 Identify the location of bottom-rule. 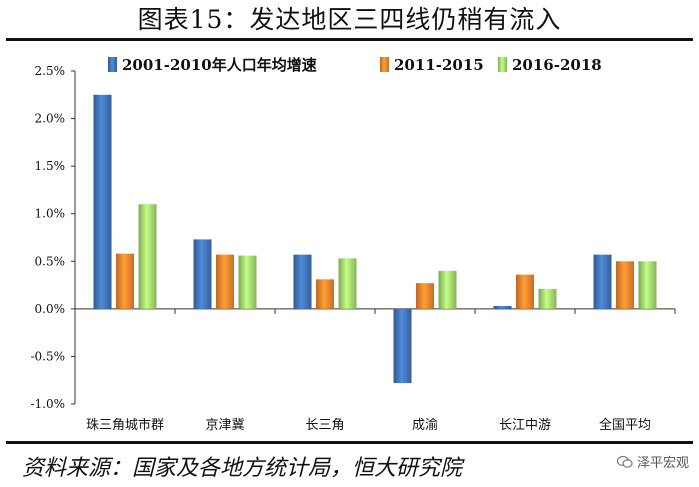
(349, 442).